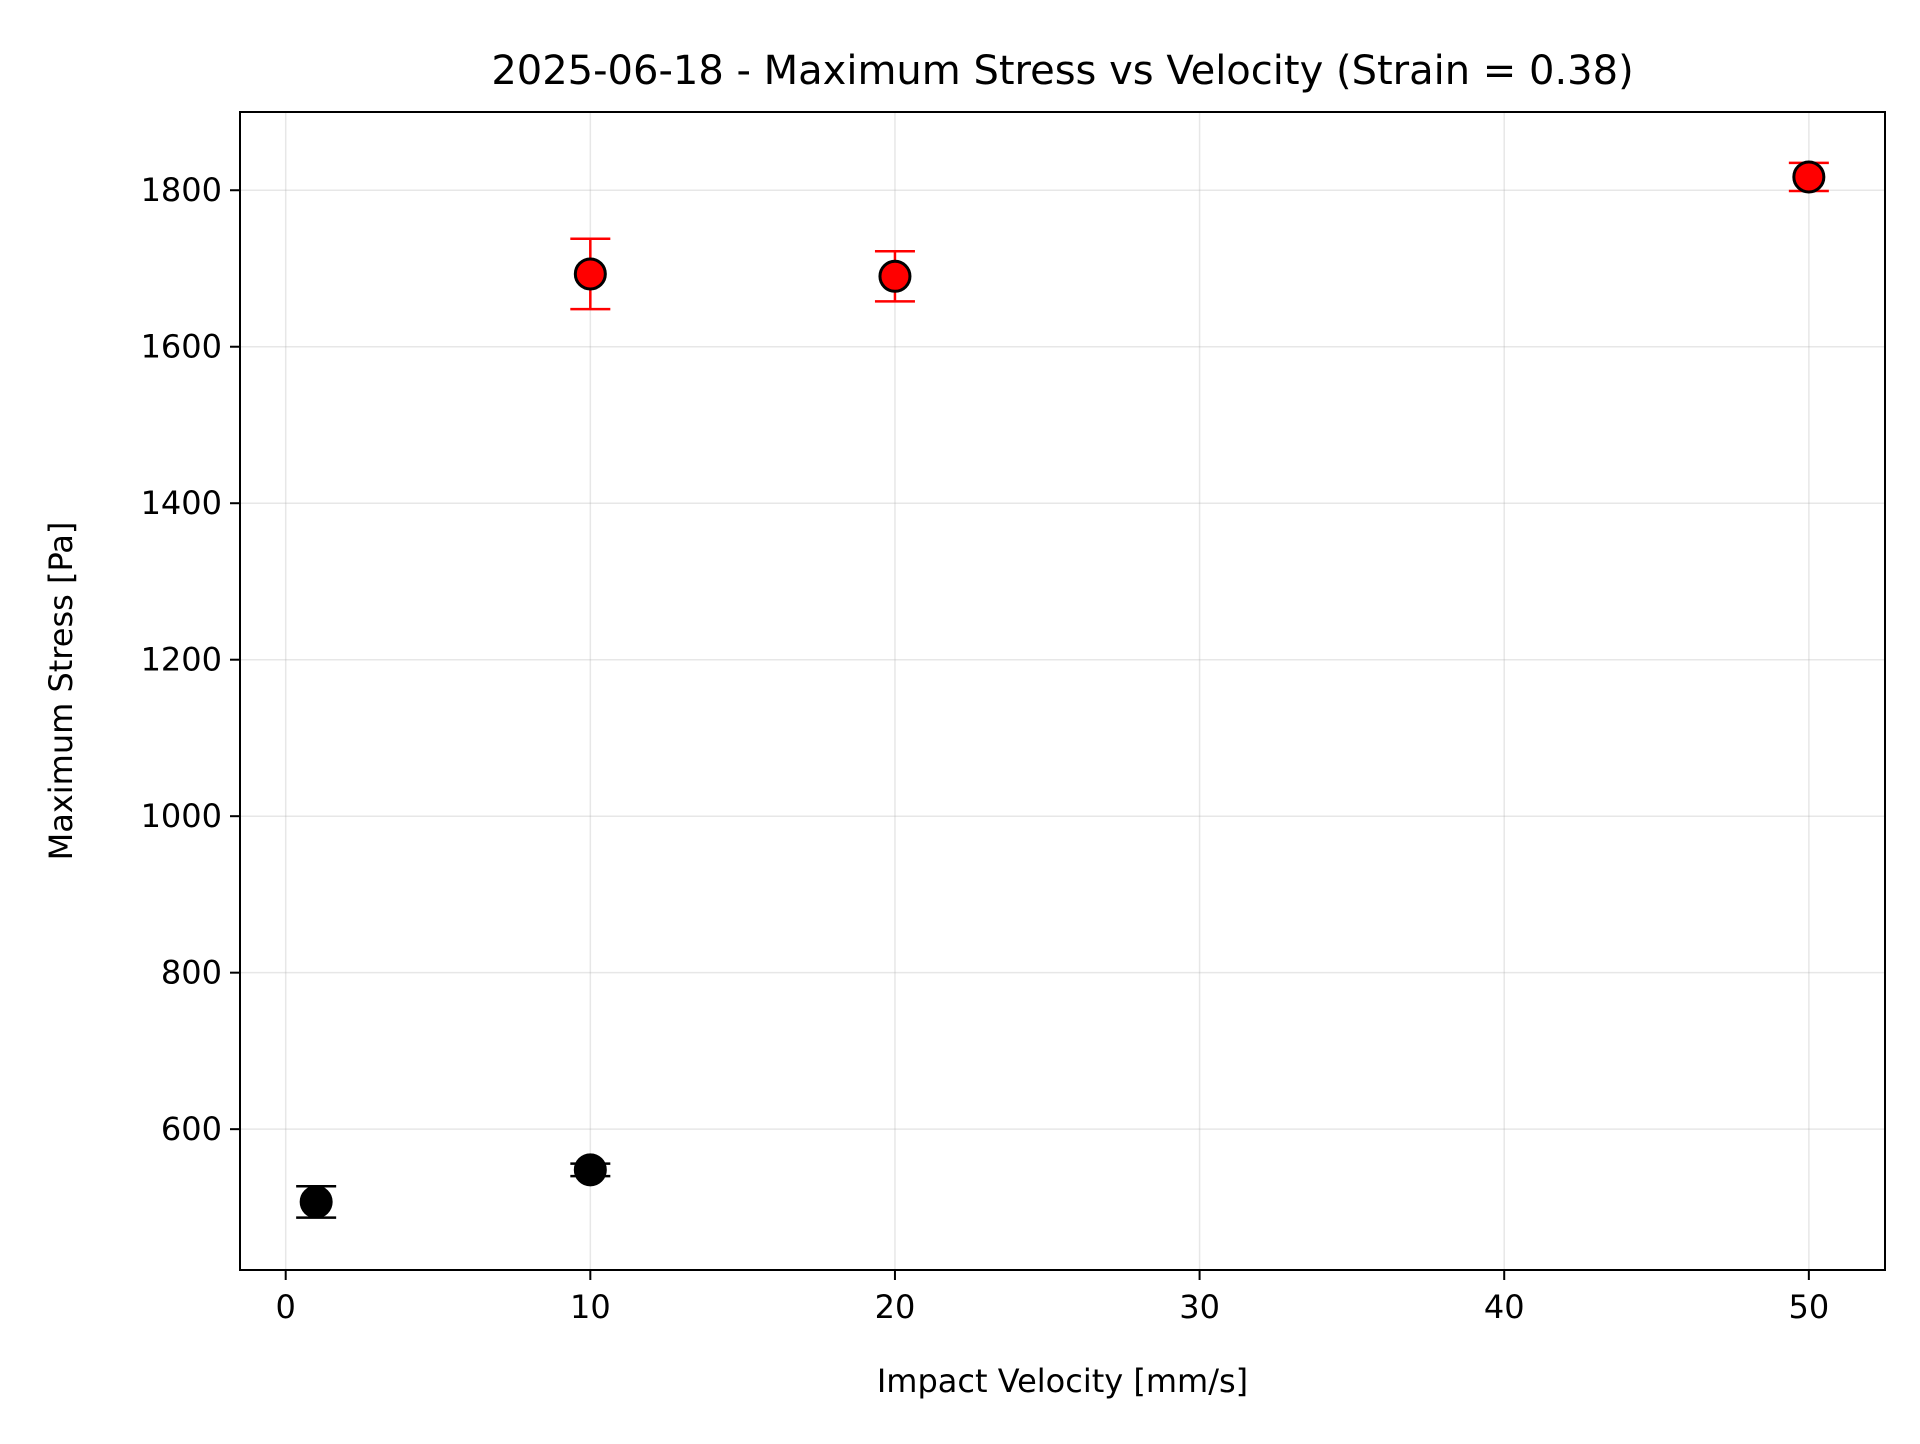 The image size is (1920, 1444). What do you see at coordinates (61, 691) in the screenshot?
I see `y-axis-label: Maximum Stress [Pa]` at bounding box center [61, 691].